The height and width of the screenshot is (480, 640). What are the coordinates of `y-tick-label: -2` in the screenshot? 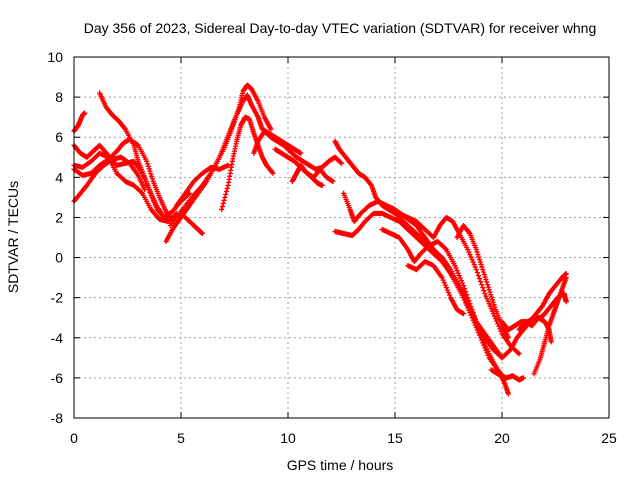 It's located at (57, 298).